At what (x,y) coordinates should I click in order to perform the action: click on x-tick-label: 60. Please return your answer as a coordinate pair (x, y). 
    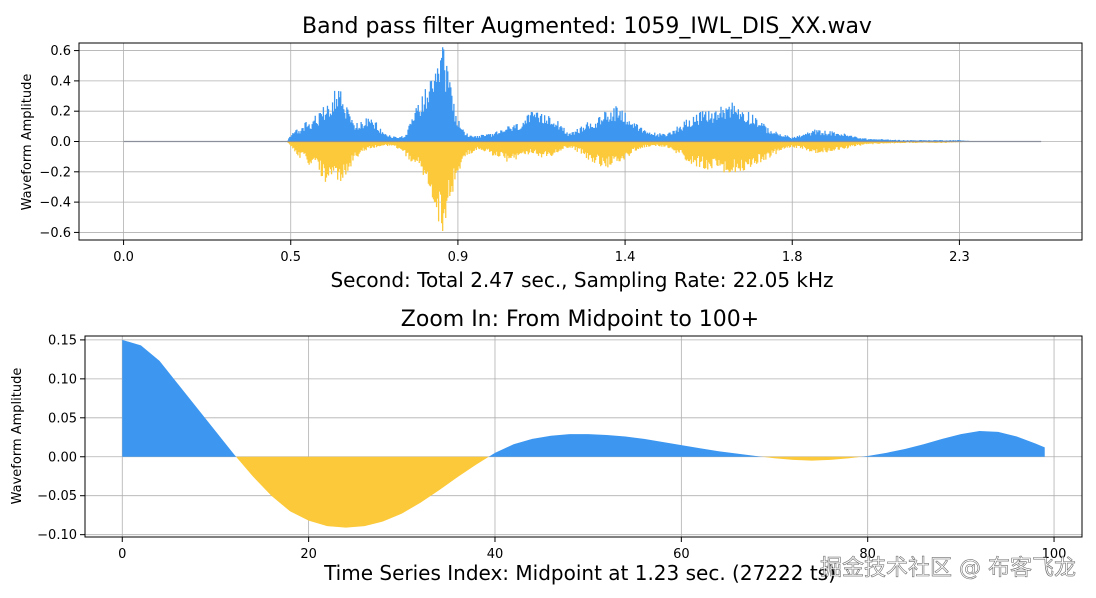
    Looking at the image, I should click on (681, 554).